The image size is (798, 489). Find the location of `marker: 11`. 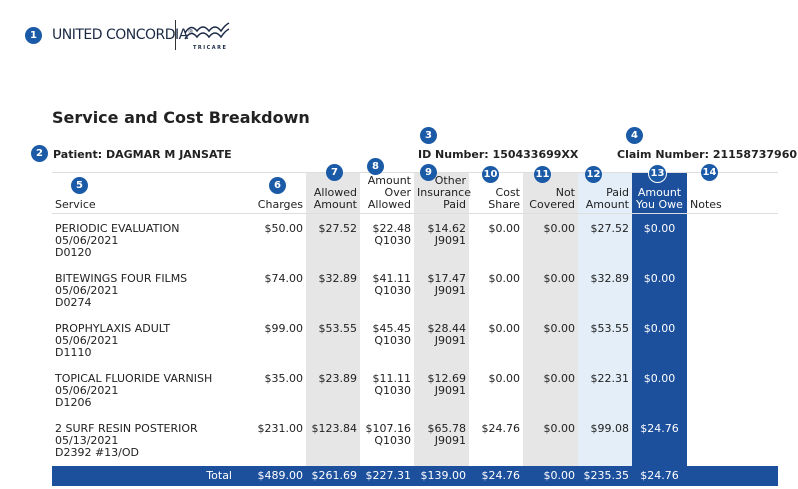

marker: 11 is located at coordinates (542, 174).